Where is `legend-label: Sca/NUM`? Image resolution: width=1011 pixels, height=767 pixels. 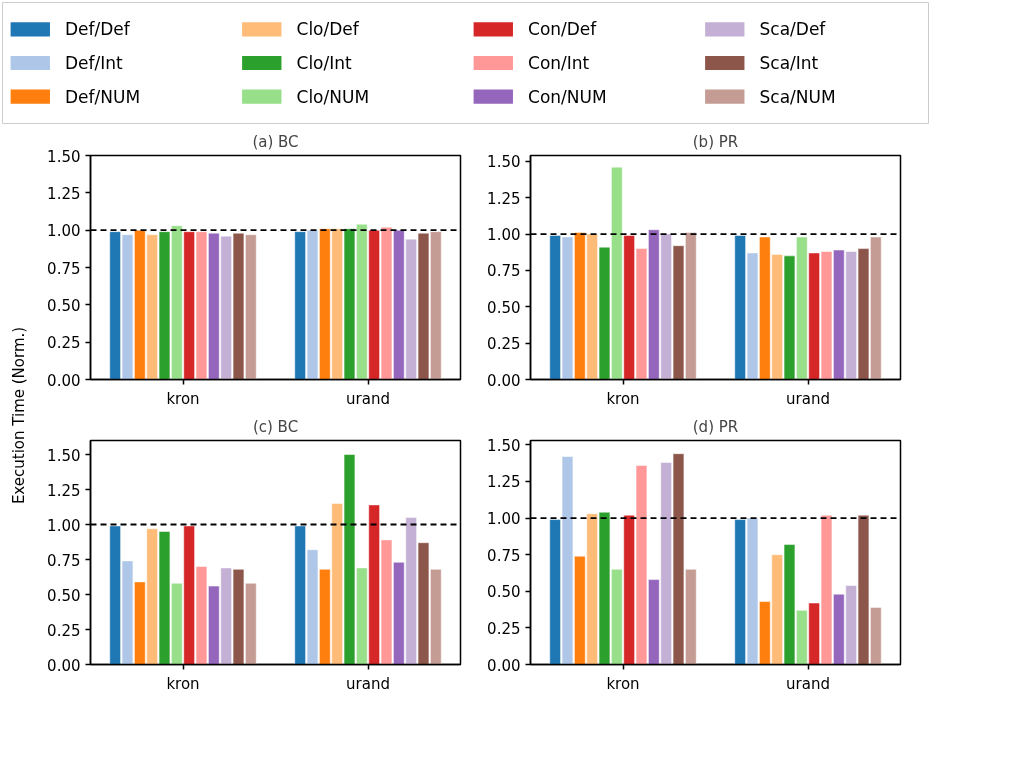
legend-label: Sca/NUM is located at coordinates (797, 96).